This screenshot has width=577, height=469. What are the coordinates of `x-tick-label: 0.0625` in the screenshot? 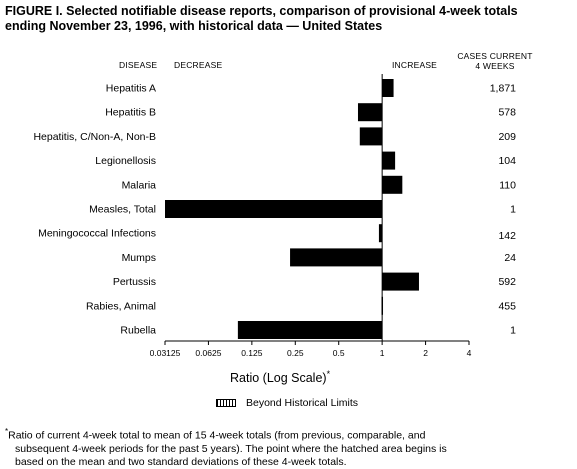 It's located at (208, 353).